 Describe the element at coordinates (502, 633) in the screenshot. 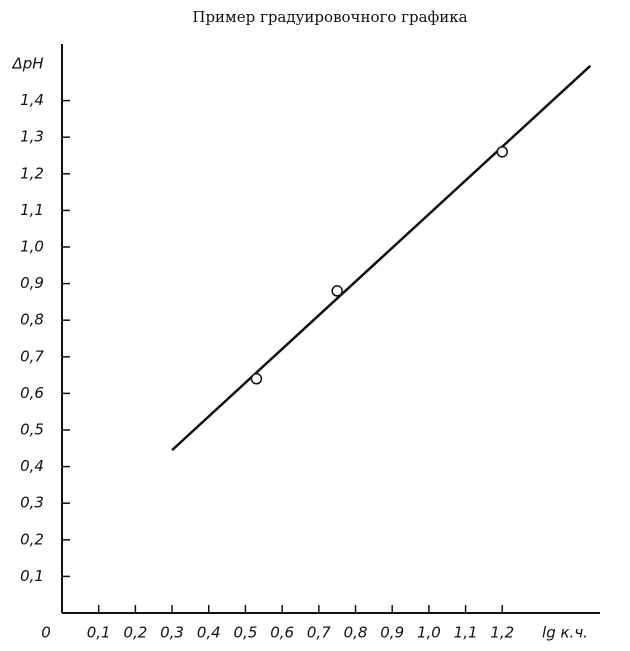

I see `x-tick-label: 1,2` at that location.